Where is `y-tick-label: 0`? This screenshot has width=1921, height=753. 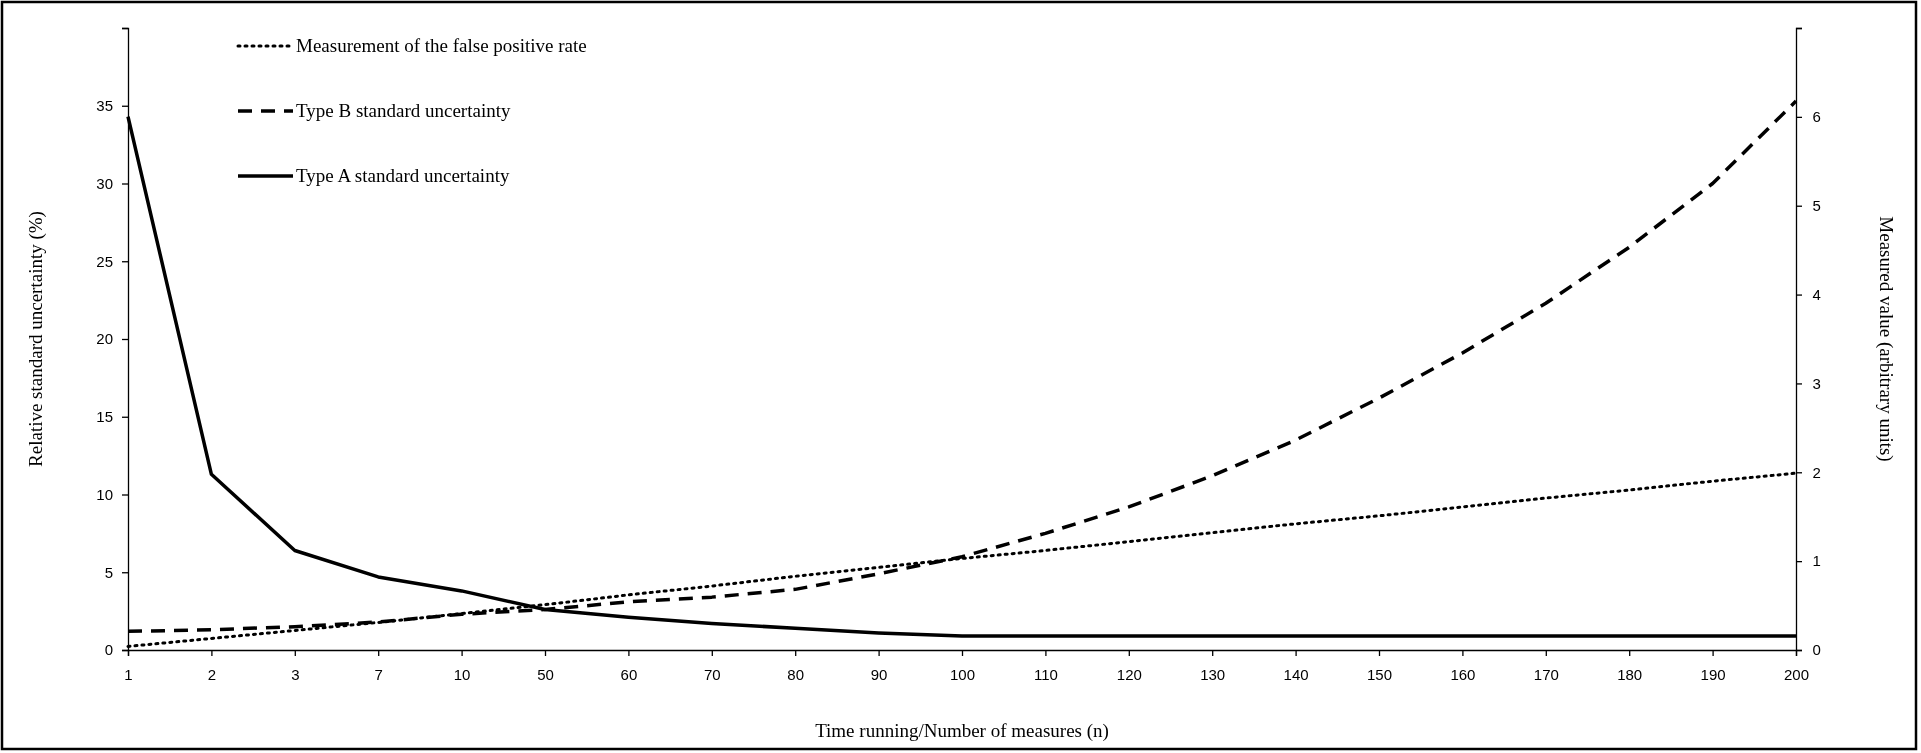
y-tick-label: 0 is located at coordinates (108, 650).